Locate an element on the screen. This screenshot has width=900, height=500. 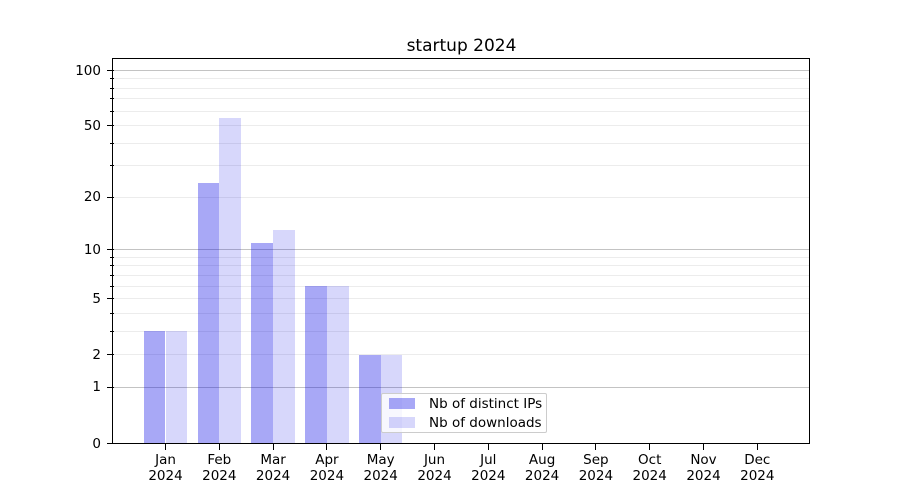
x-tick-label-month: Nov is located at coordinates (703, 459).